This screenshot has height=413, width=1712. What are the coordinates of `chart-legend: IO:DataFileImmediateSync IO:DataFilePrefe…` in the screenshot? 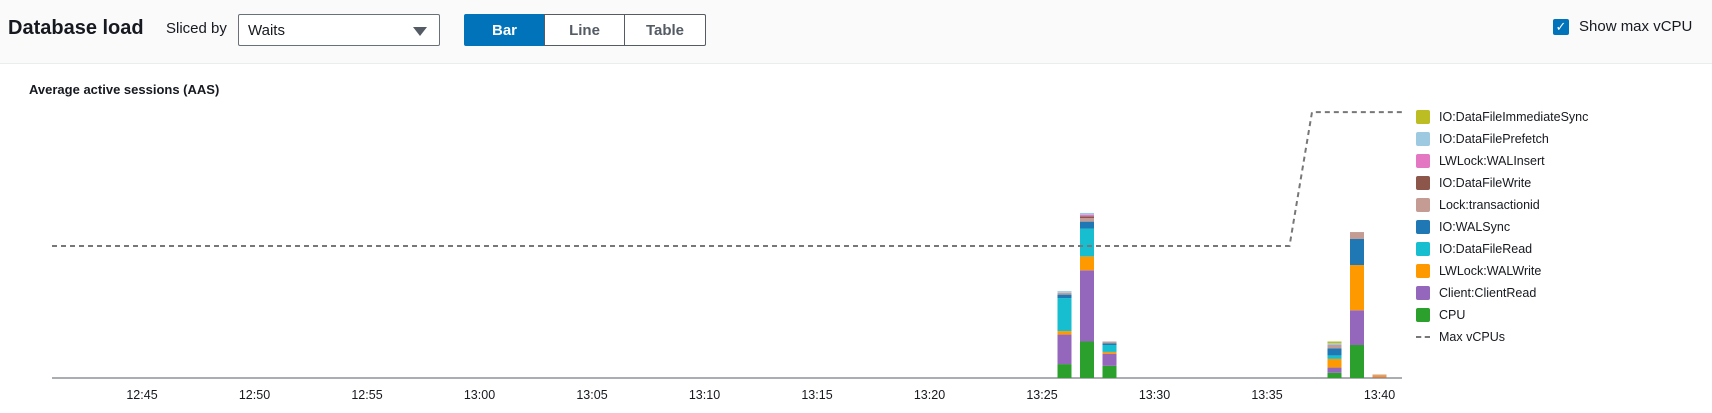 It's located at (1502, 227).